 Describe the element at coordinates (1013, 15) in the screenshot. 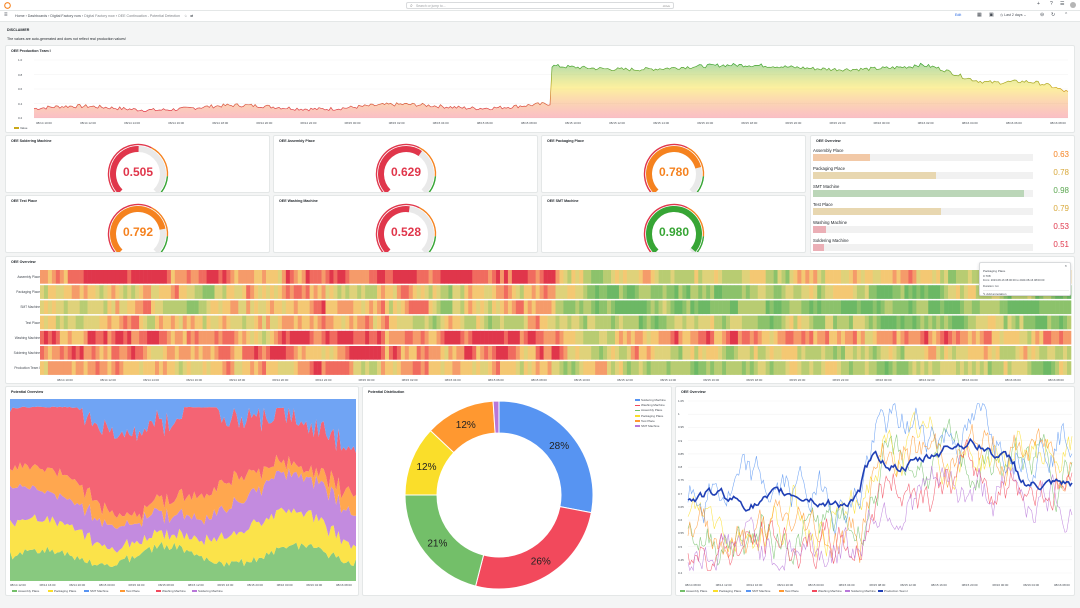

I see `time-picker: ◷ Last 2 days ⌄` at that location.